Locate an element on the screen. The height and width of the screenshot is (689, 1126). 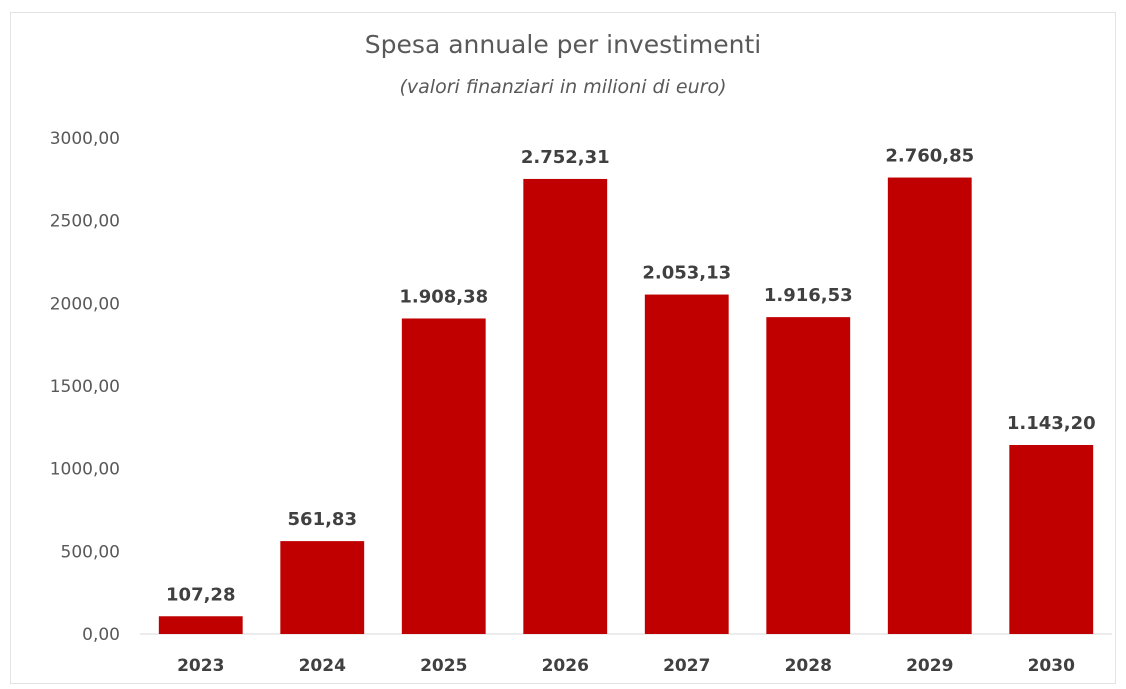
y-tick-label: 2500,00 is located at coordinates (85, 222).